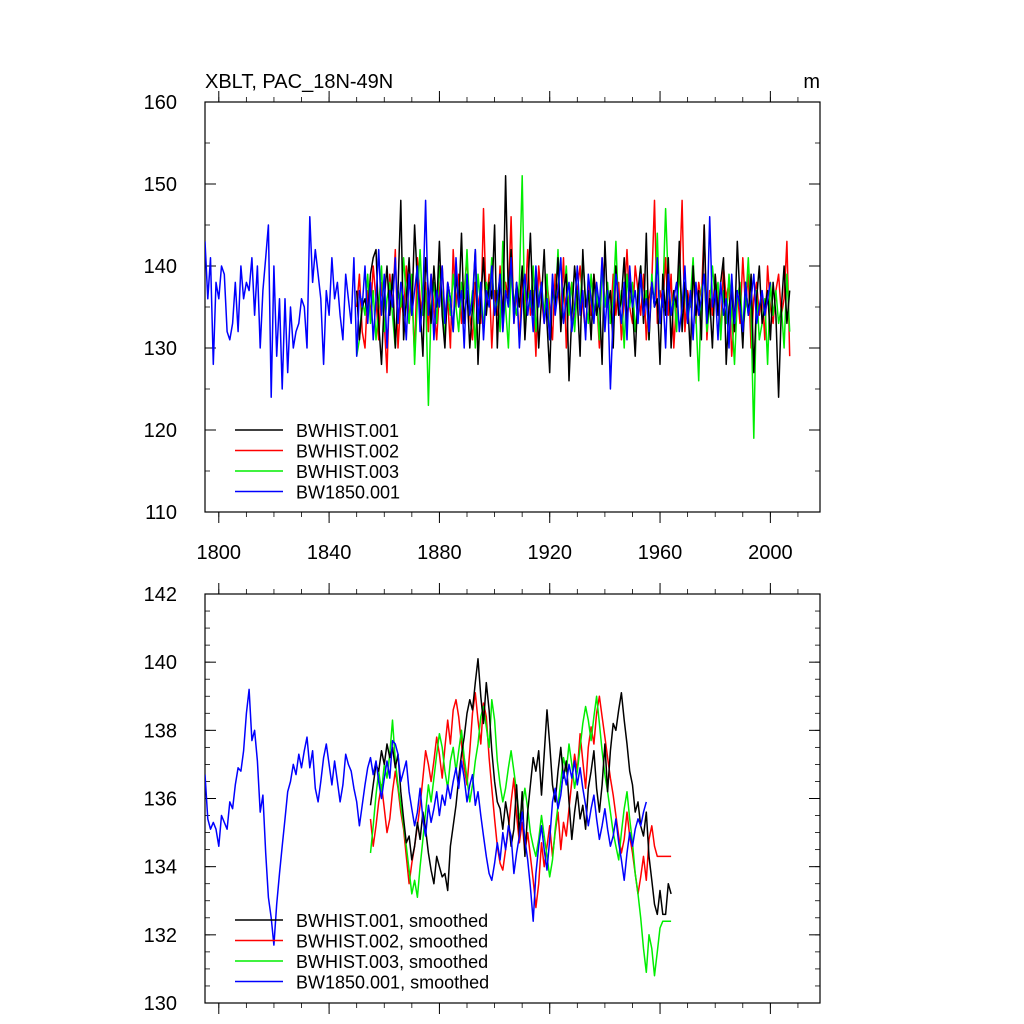  Describe the element at coordinates (160, 731) in the screenshot. I see `y-tick-label: 138` at that location.